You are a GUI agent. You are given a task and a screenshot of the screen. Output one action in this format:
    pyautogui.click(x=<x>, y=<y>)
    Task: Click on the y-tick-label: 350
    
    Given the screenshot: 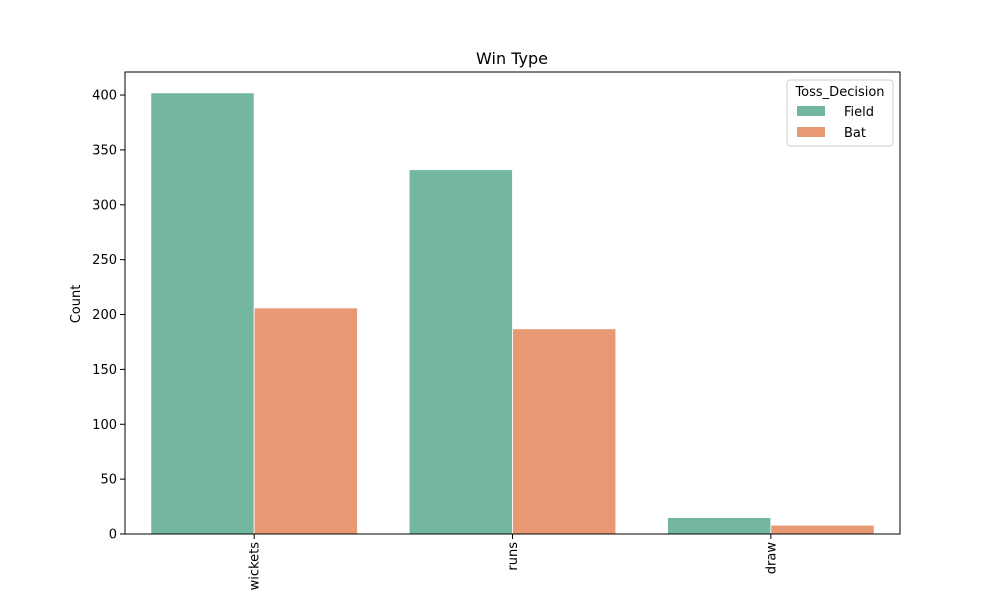 What is the action you would take?
    pyautogui.click(x=104, y=150)
    